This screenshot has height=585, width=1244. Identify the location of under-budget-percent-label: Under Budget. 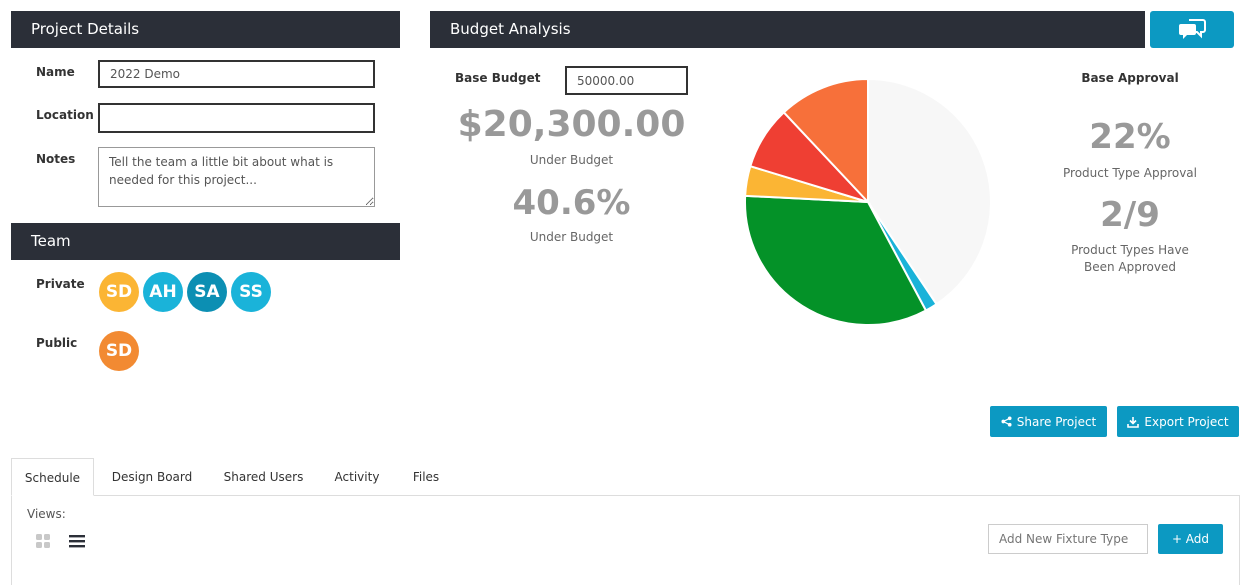
(571, 237).